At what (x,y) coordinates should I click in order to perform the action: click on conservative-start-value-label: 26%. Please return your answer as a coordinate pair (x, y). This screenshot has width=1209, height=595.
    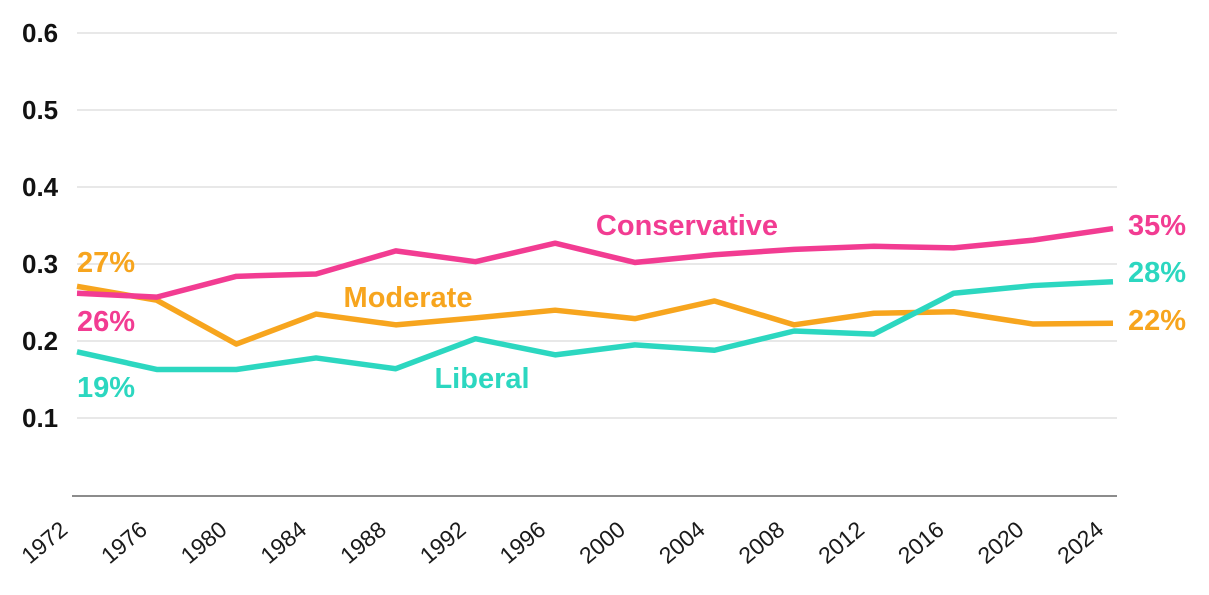
    Looking at the image, I should click on (106, 322).